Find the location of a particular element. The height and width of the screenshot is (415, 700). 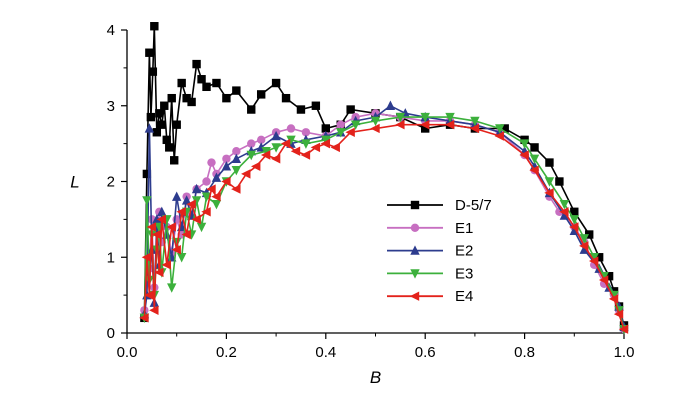

y-tick-label: 4 is located at coordinates (111, 30).